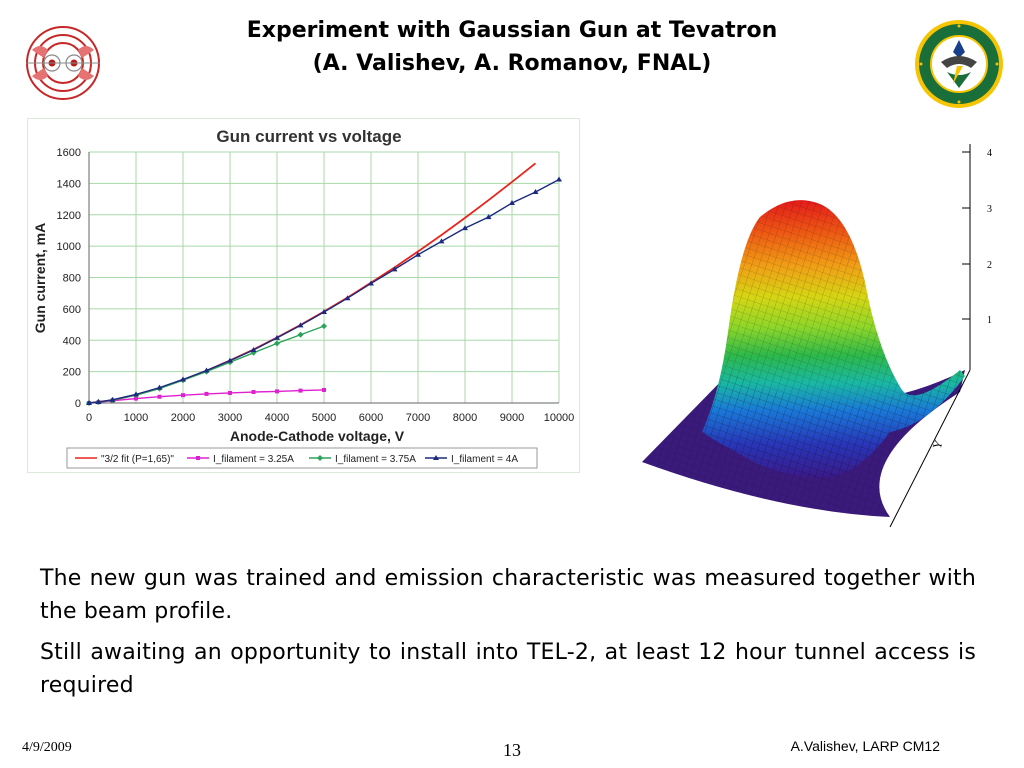  I want to click on chart-series, so click(324, 284).